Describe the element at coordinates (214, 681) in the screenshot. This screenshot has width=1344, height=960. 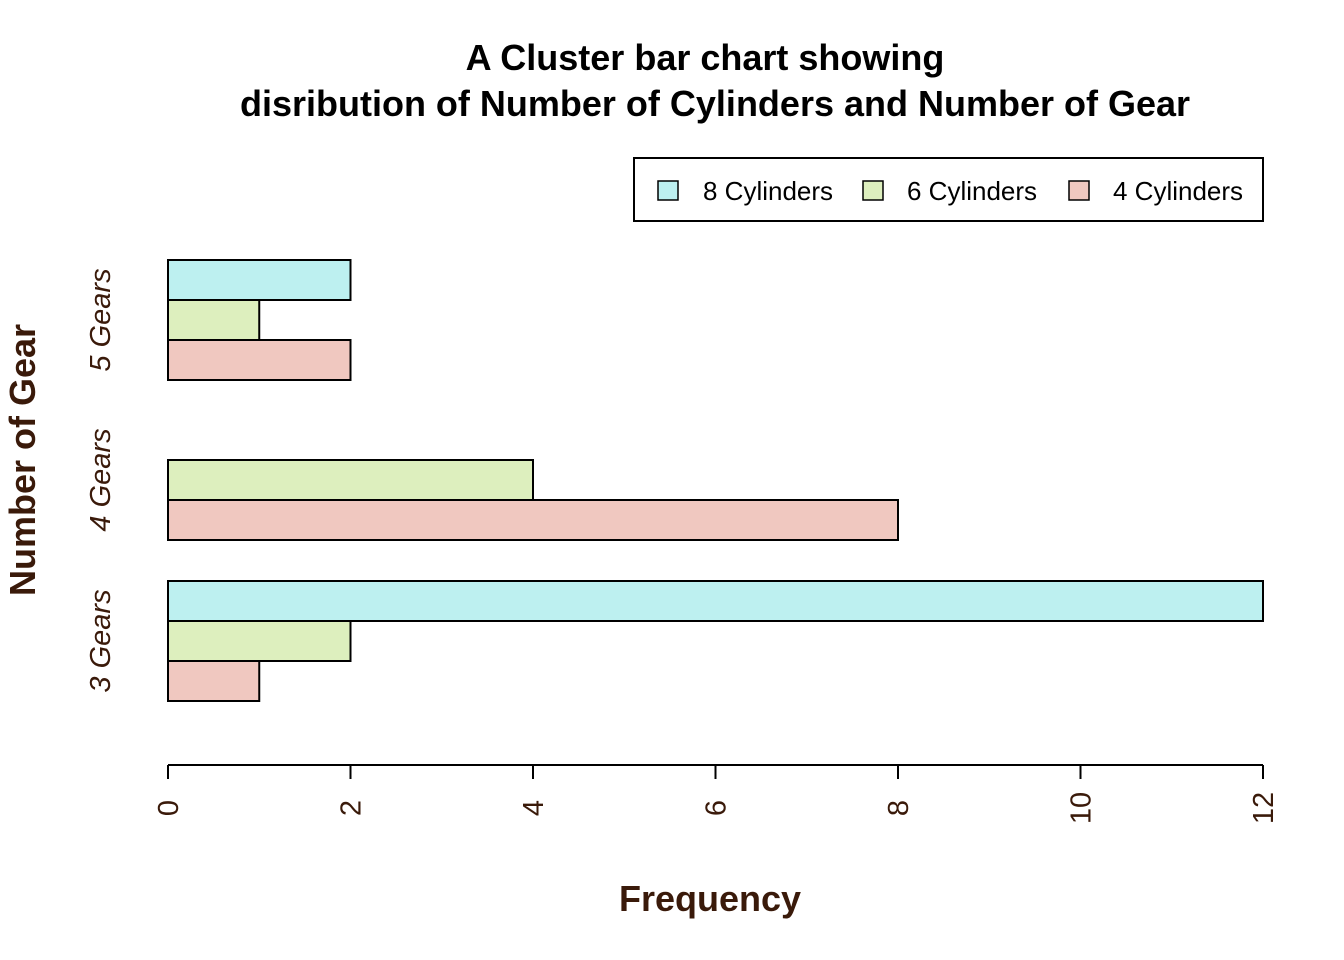
I see `bar-3-gears-4-cylinders` at that location.